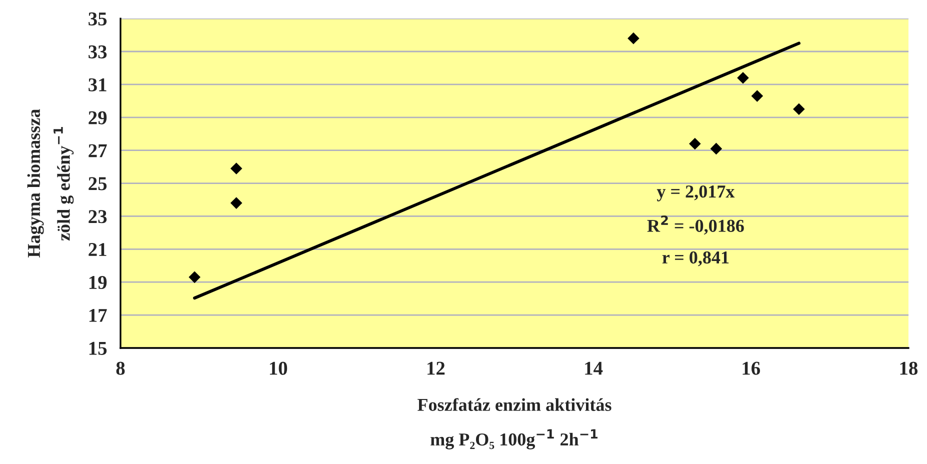  What do you see at coordinates (98, 348) in the screenshot?
I see `y-tick-label: 15` at bounding box center [98, 348].